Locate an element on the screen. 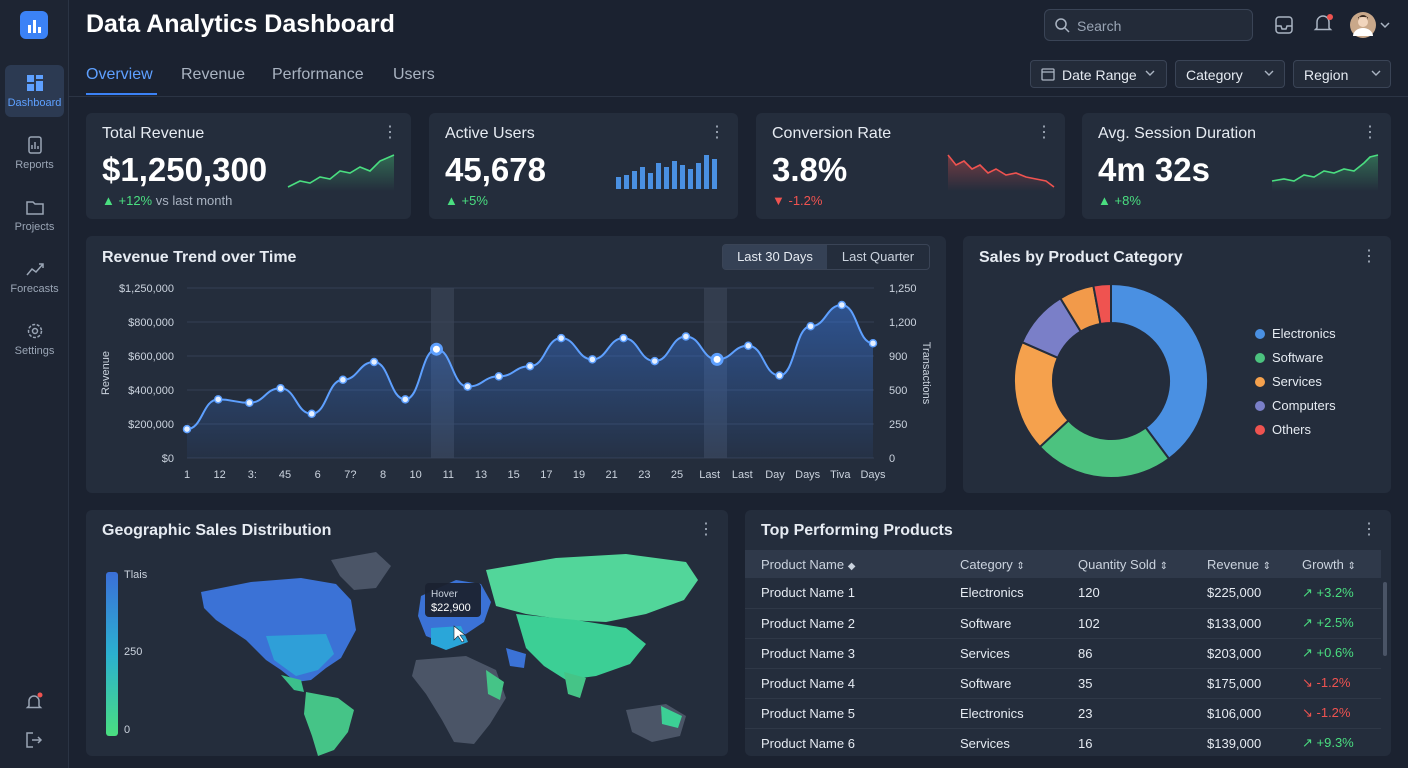 This screenshot has height=768, width=1408. column-header-quantity-sold: Quantity Sold ⇕ is located at coordinates (1126, 564).